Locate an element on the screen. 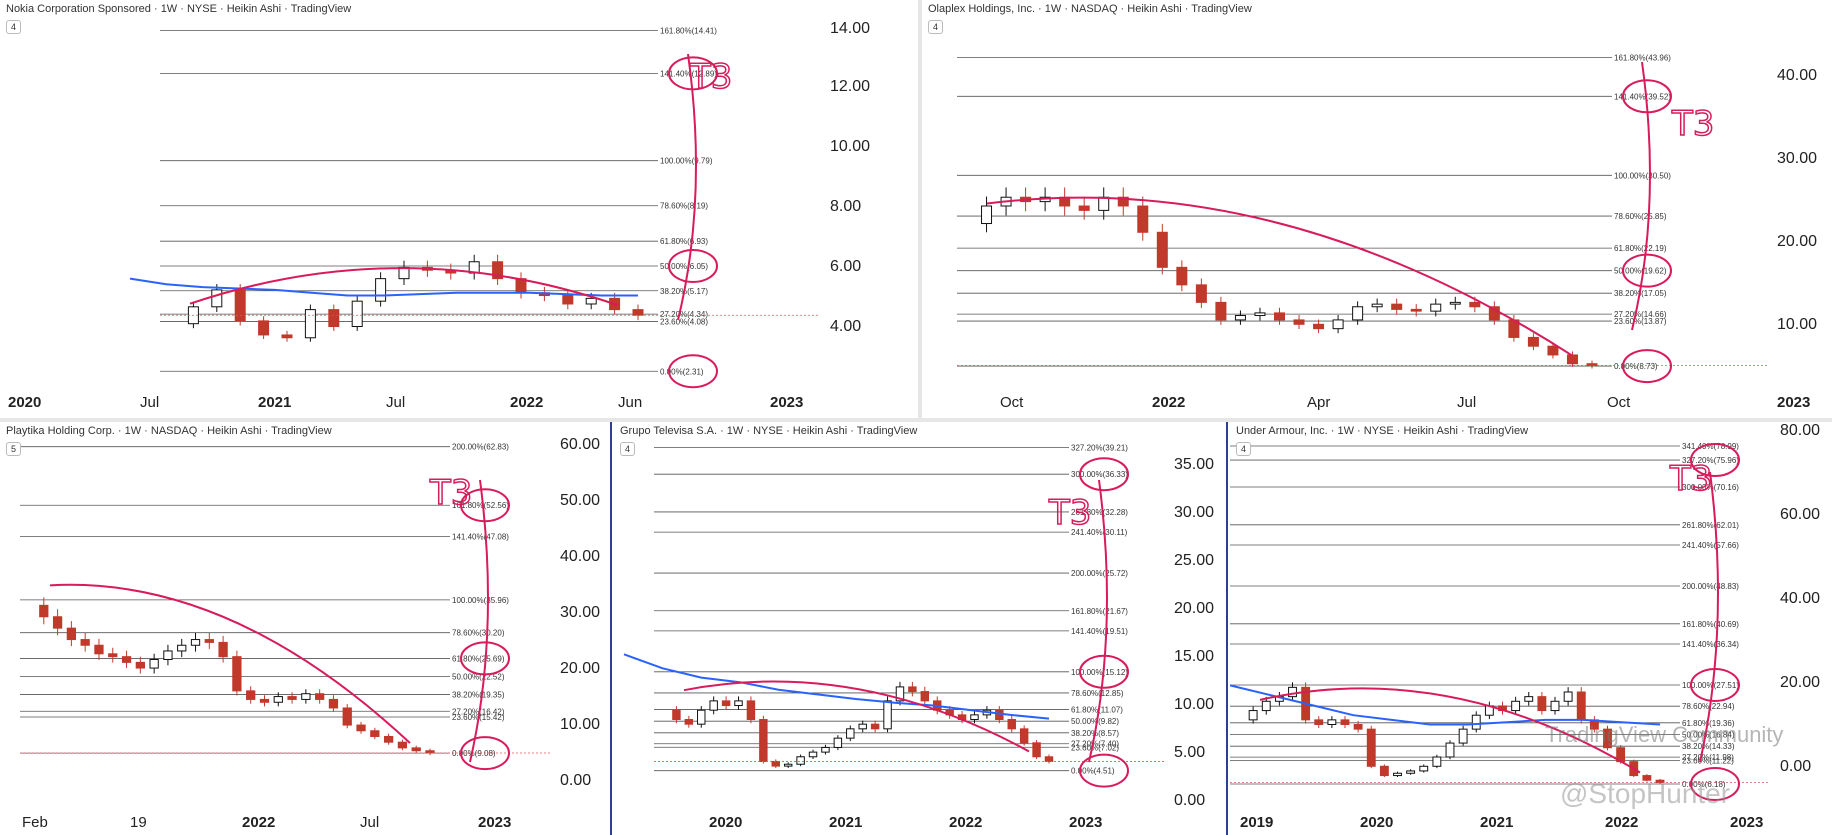 This screenshot has height=835, width=1832. price-tick-label: 40.00 is located at coordinates (1800, 598).